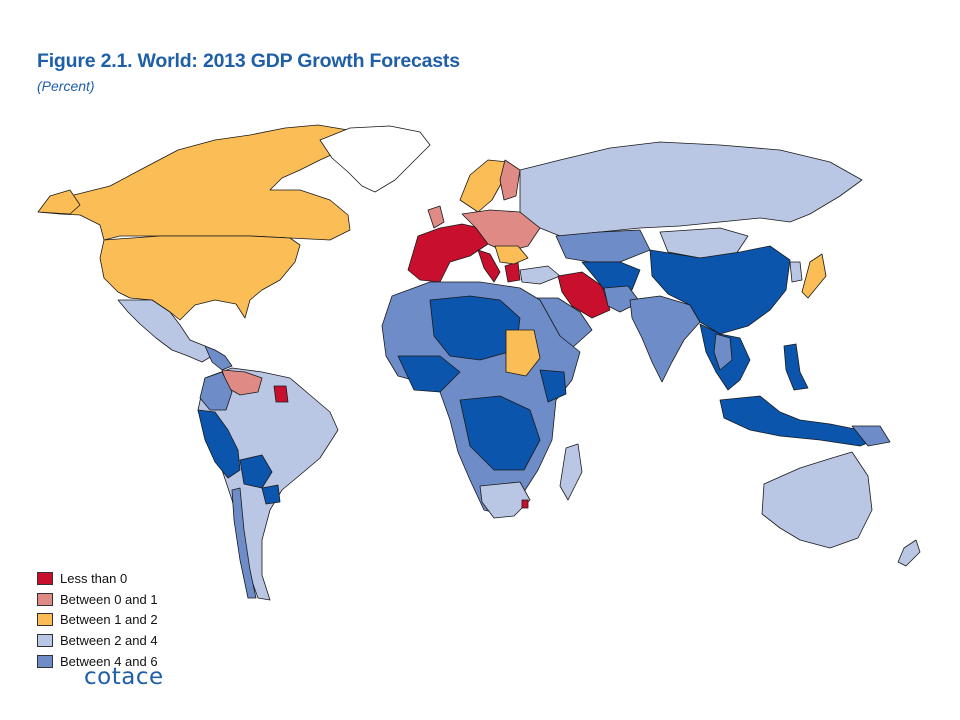  I want to click on region-india, so click(665, 339).